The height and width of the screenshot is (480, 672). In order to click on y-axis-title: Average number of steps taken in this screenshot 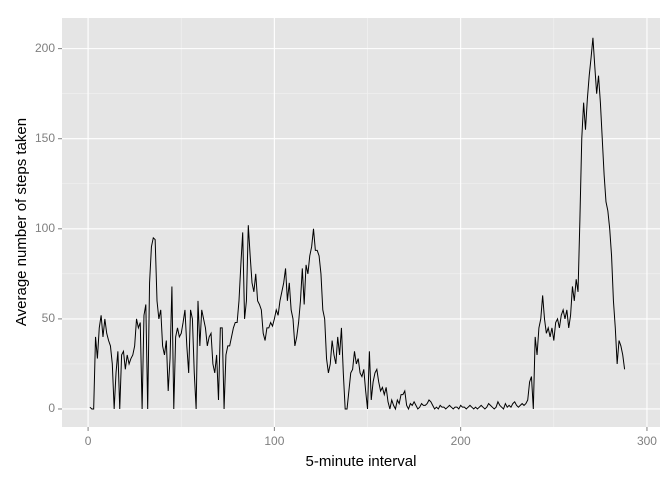, I will do `click(21, 222)`.